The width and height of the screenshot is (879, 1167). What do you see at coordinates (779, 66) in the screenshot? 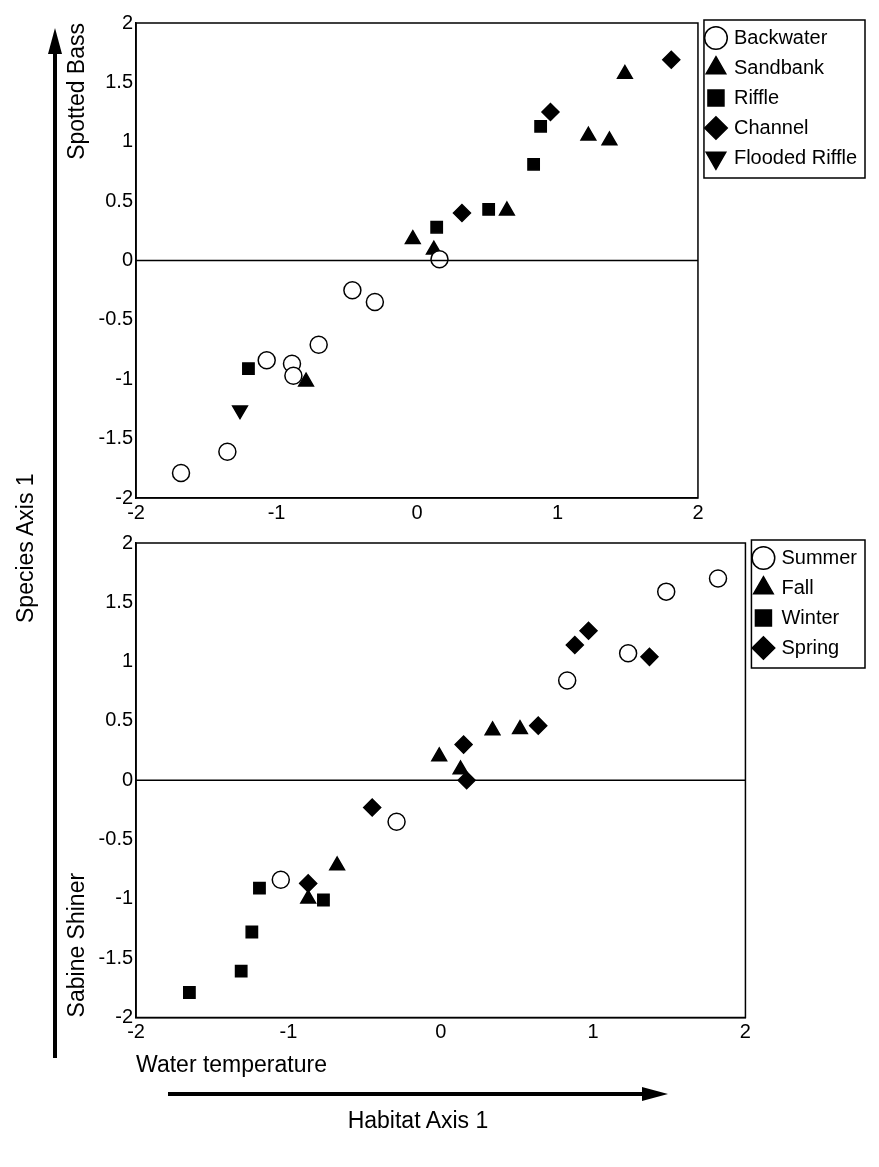
I see `legend-label: Sandbank` at bounding box center [779, 66].